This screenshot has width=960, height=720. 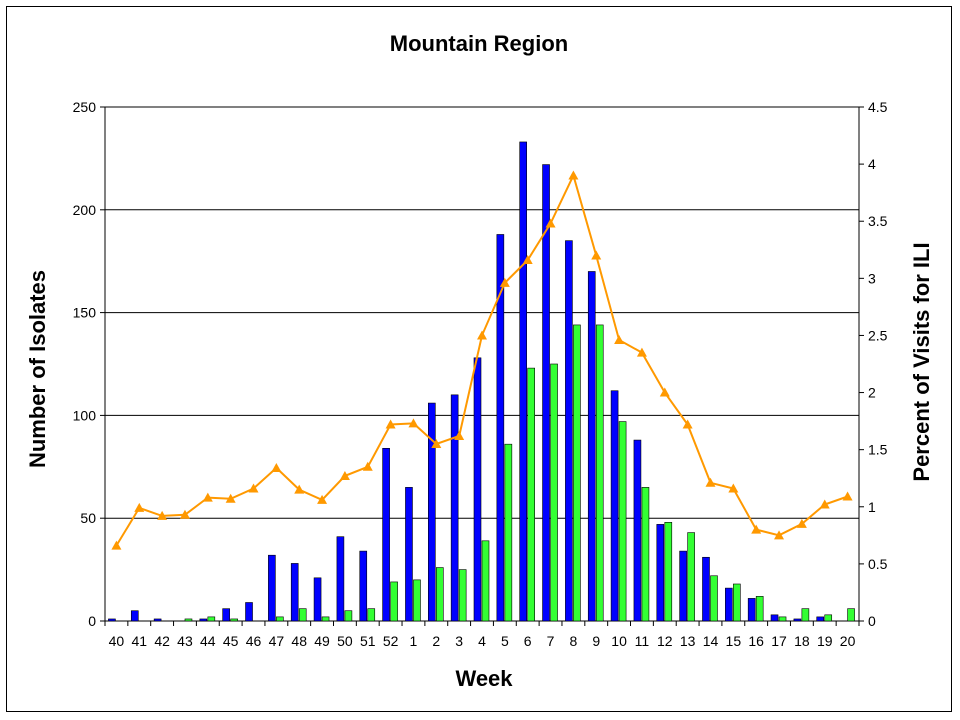 What do you see at coordinates (85, 415) in the screenshot?
I see `y-tick-label: 100` at bounding box center [85, 415].